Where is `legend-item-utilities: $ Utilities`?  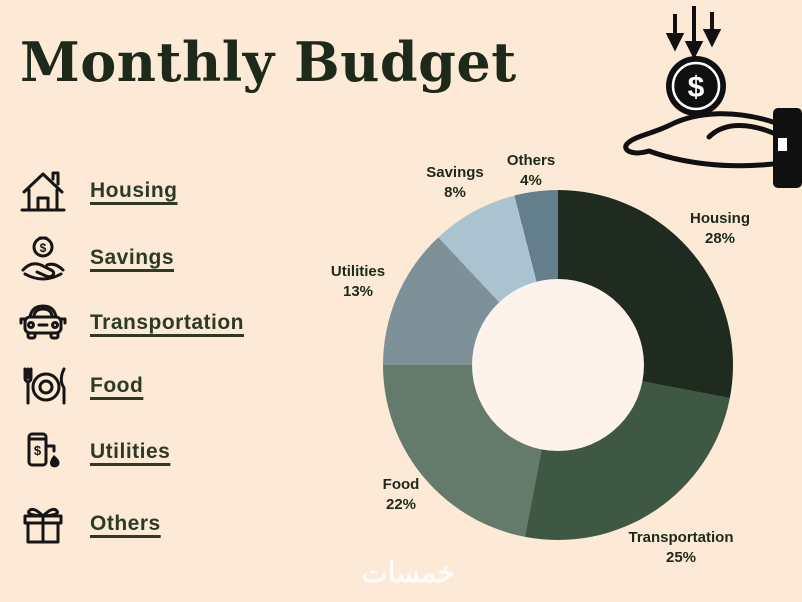 legend-item-utilities: $ Utilities is located at coordinates (93, 452).